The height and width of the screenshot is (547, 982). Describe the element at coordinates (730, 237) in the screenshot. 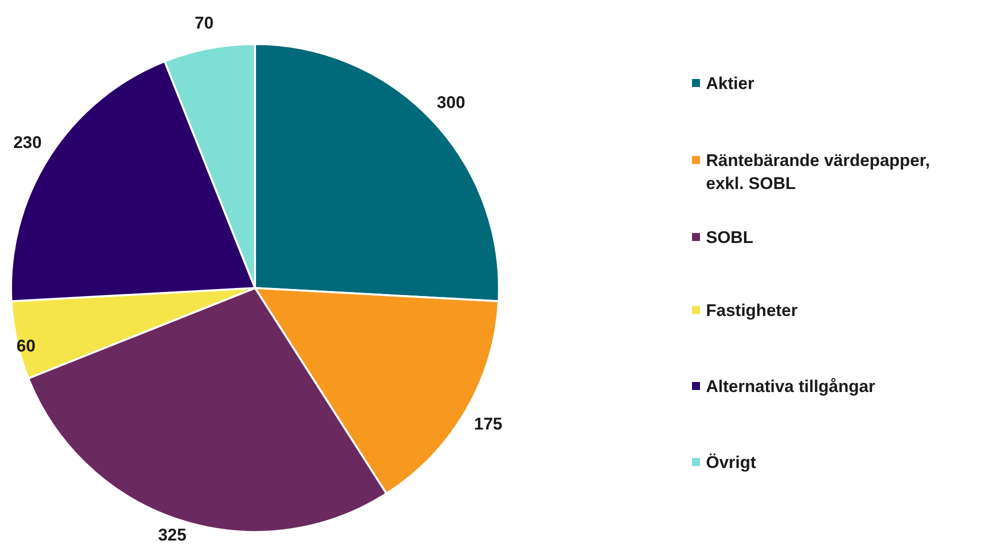

I see `legend-label: SOBL` at that location.